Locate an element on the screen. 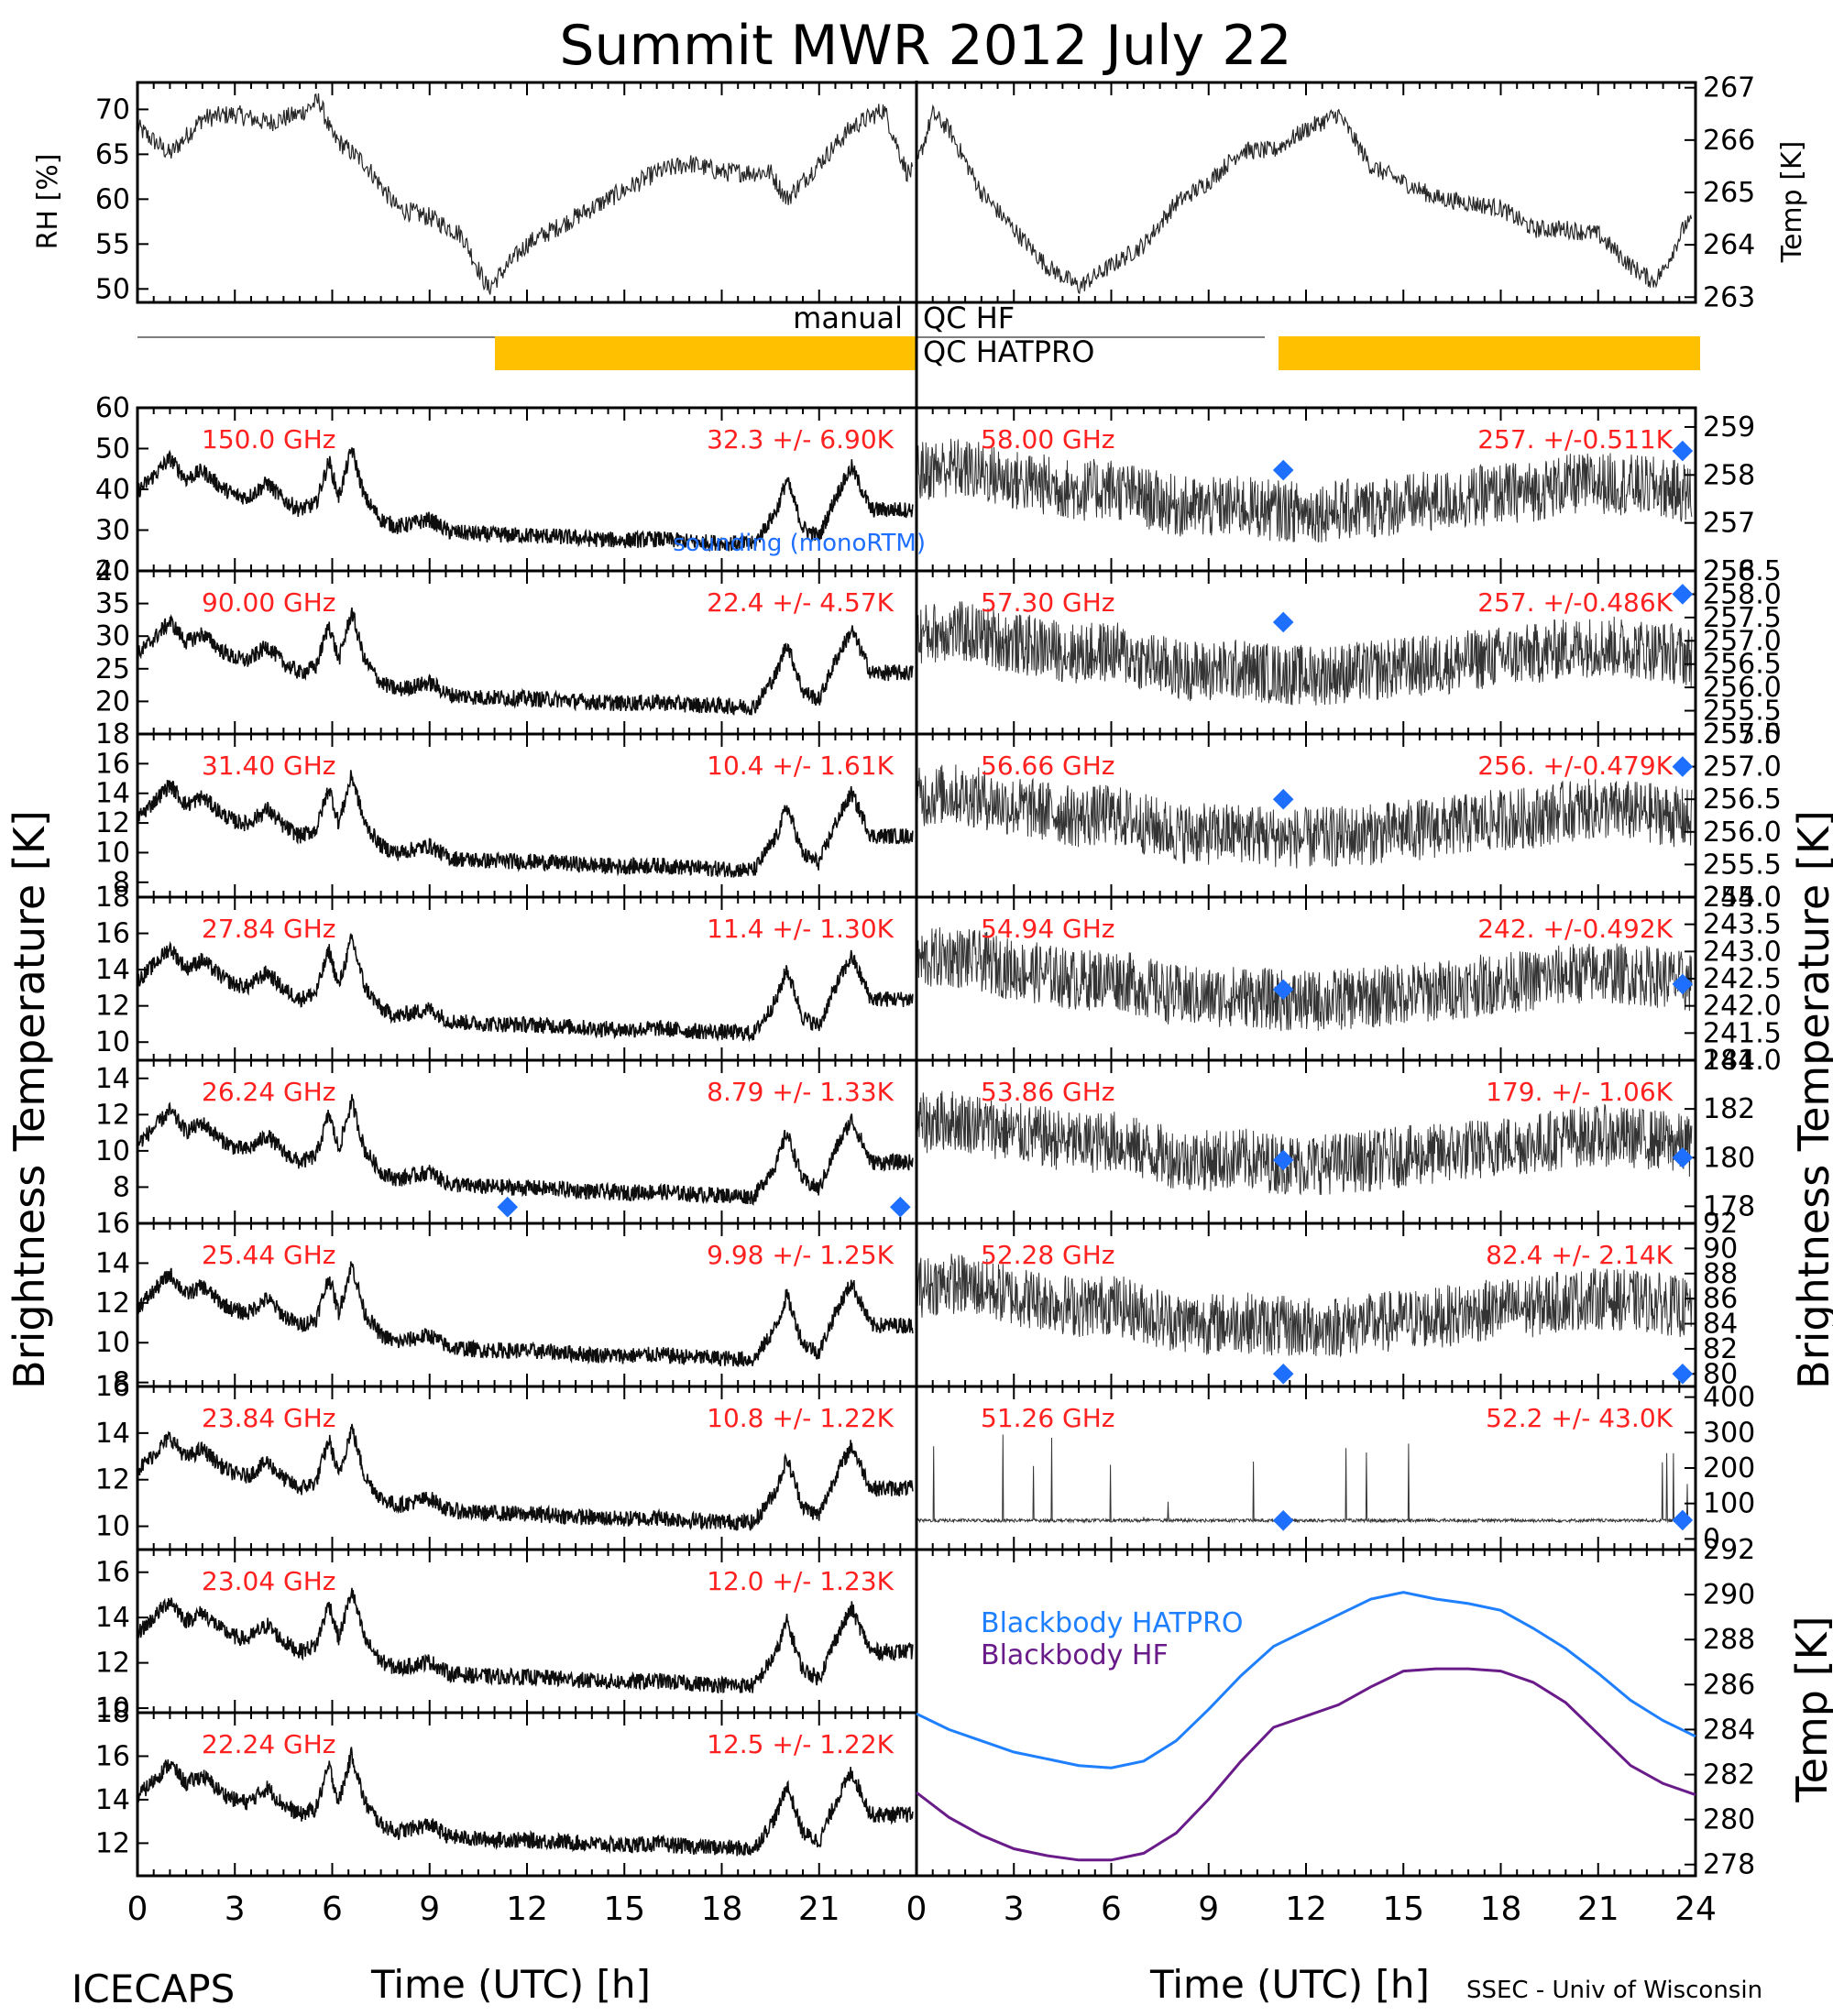  channel-panel-1500-stats-label: 32.3 +/- 6.90K is located at coordinates (800, 439).